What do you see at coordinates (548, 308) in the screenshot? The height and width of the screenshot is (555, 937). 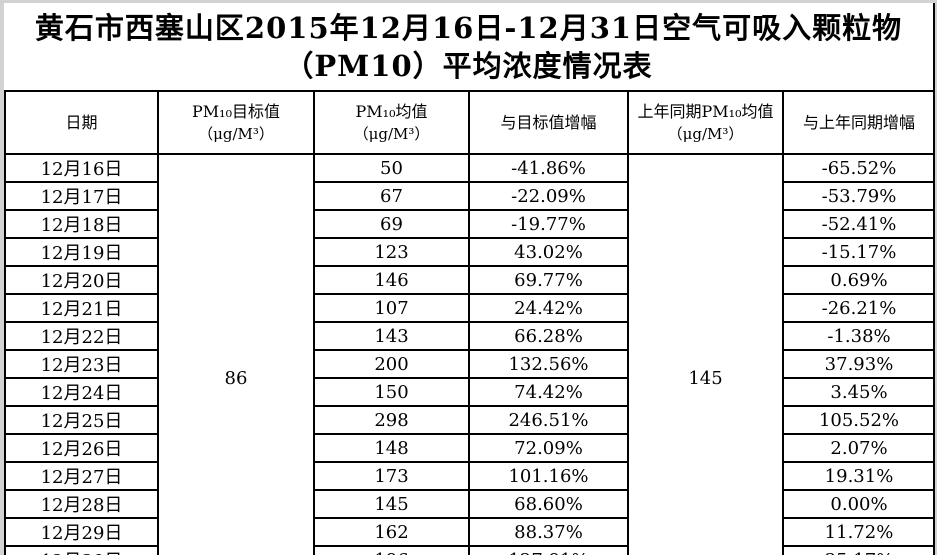 I see `vs-target-cell: 24.42%` at bounding box center [548, 308].